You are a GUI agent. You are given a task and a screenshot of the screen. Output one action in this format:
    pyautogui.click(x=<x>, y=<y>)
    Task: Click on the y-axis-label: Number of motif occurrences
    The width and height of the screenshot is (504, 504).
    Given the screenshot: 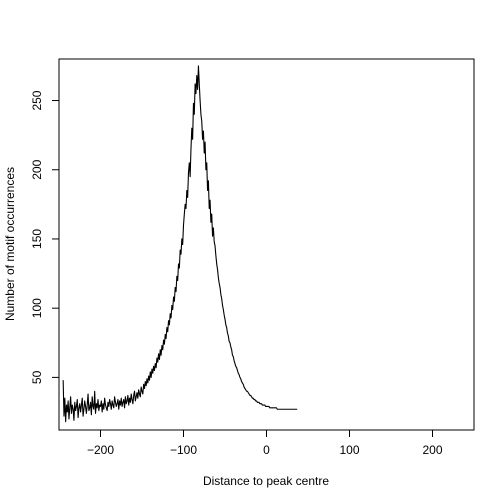 What is the action you would take?
    pyautogui.click(x=10, y=244)
    